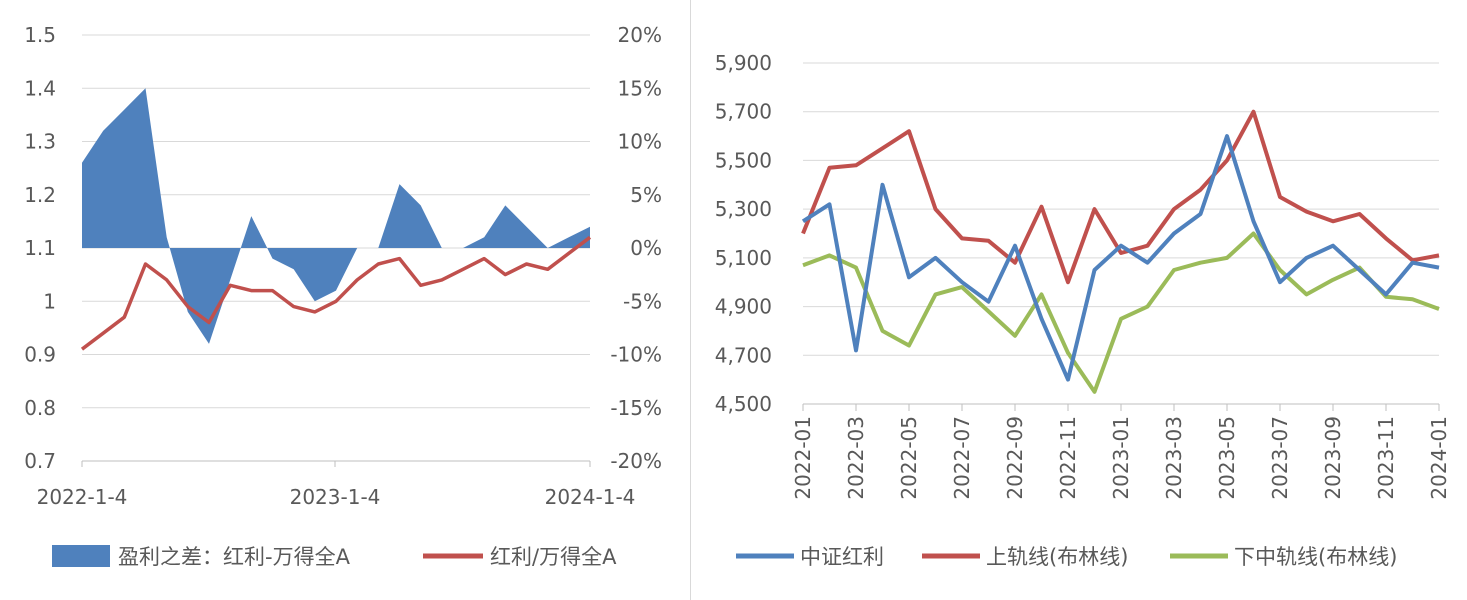 The image size is (1467, 600). I want to click on x-tick-label: 2022-03, so click(856, 458).